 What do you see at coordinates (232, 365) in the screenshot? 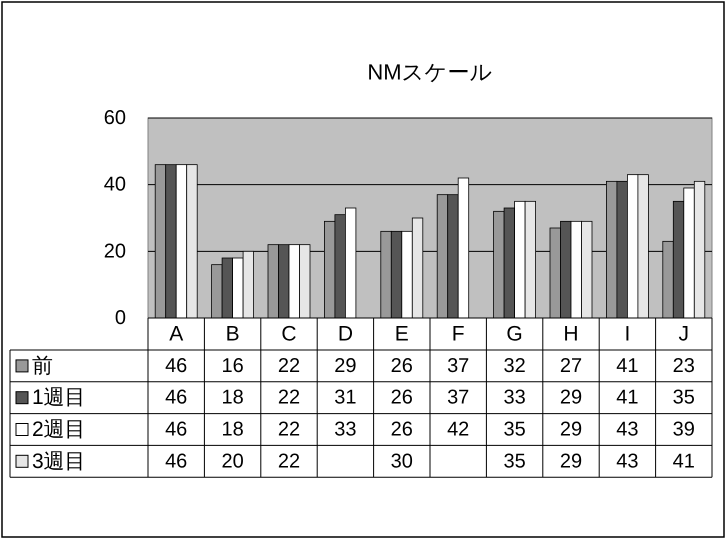
I see `data-label: 16` at bounding box center [232, 365].